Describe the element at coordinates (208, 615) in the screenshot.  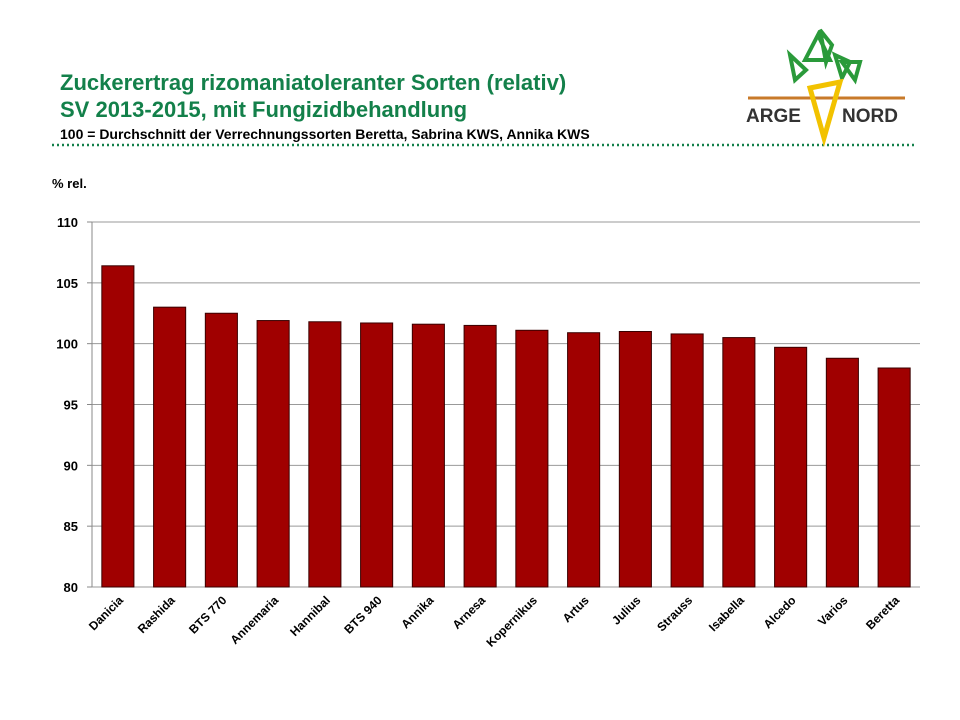
I see `x-tick-label: BTS 770` at that location.